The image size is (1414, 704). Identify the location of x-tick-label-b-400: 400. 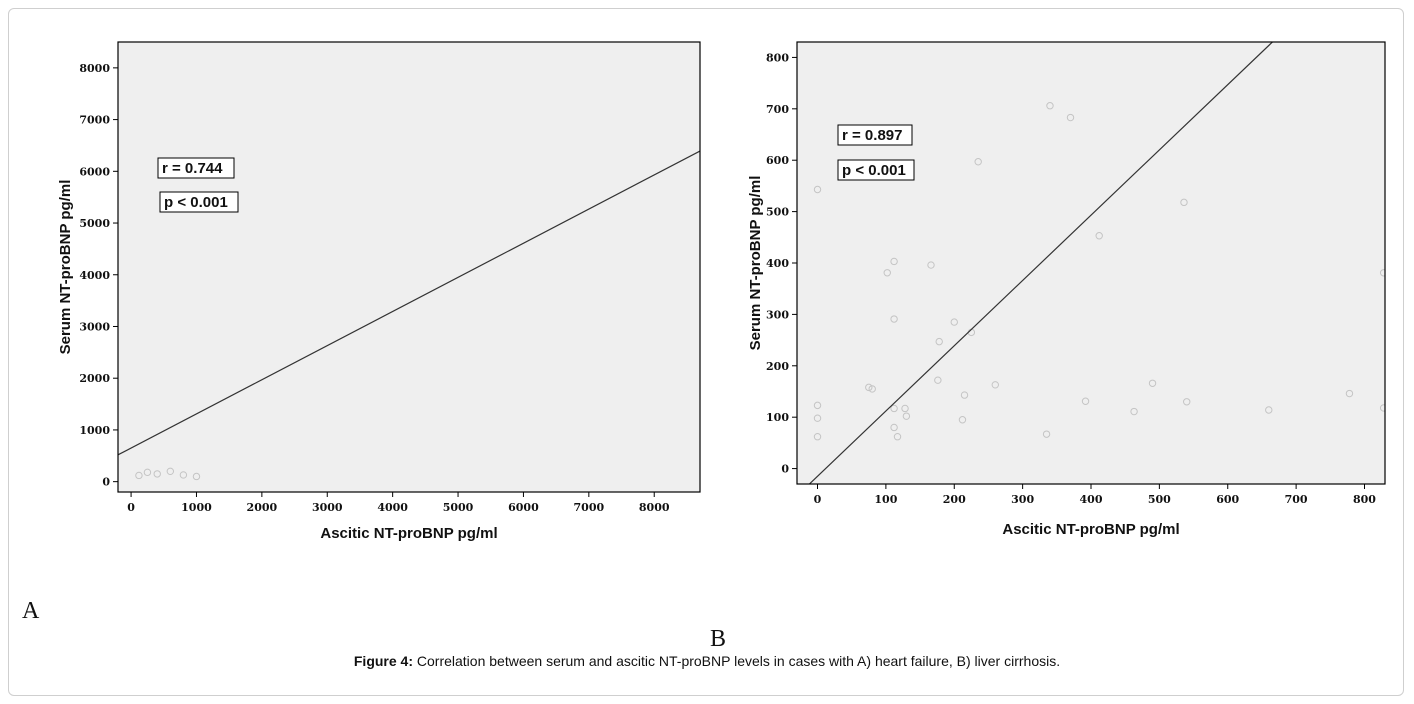
(1091, 499).